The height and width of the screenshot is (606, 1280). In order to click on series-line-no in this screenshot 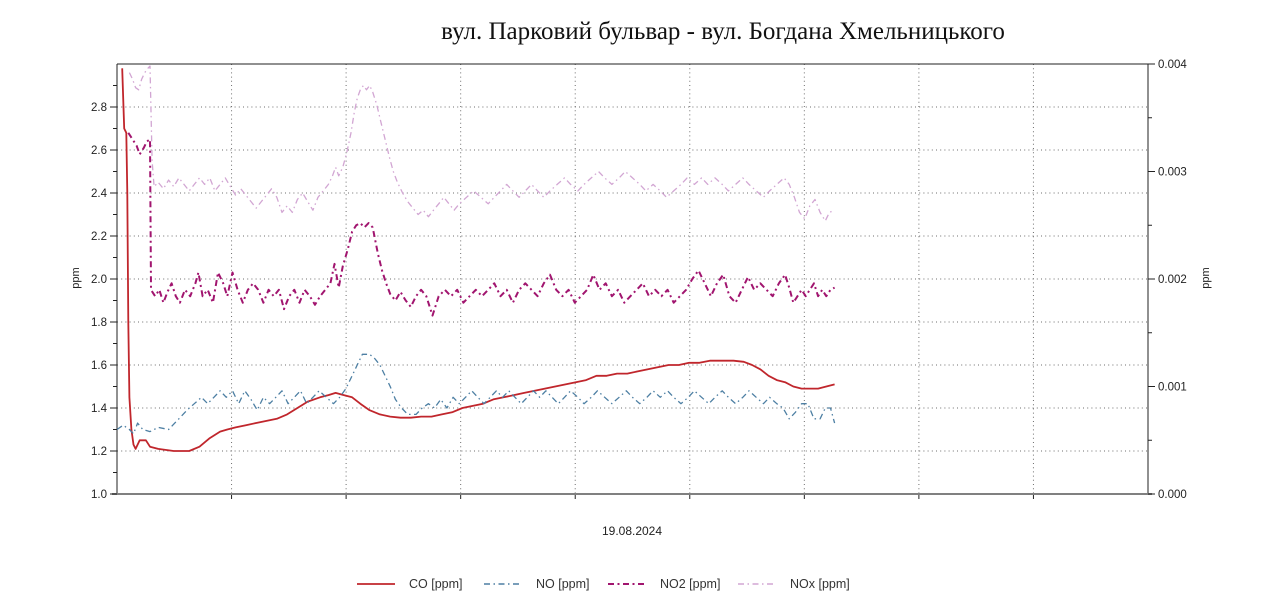, I will do `click(476, 394)`.